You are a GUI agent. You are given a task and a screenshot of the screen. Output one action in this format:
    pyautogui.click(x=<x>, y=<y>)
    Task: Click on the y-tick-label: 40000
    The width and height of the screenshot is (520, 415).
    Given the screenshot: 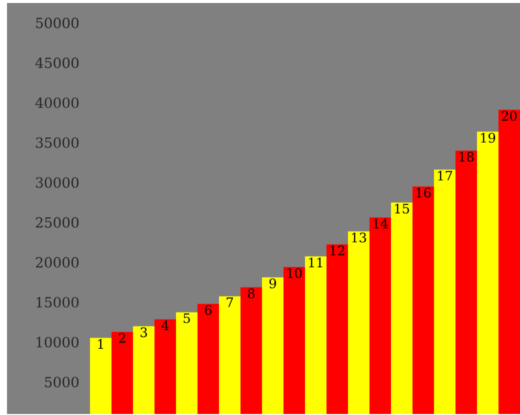 What is the action you would take?
    pyautogui.click(x=57, y=102)
    